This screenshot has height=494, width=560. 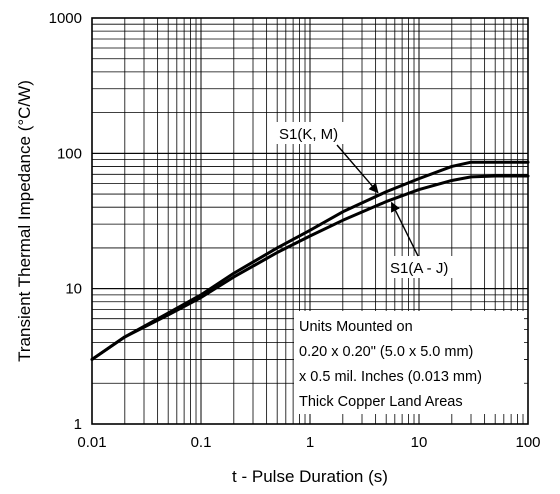 What do you see at coordinates (527, 442) in the screenshot?
I see `x-tick-label: 100` at bounding box center [527, 442].